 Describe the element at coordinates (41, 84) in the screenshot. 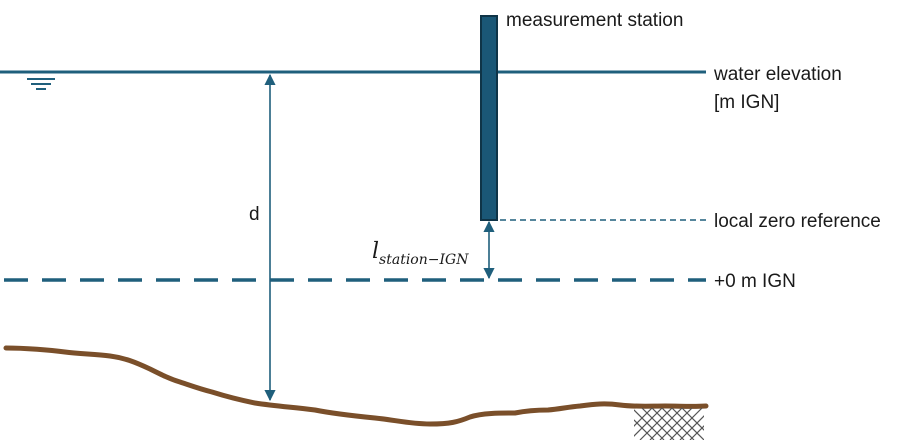

I see `water-surface-icon` at that location.